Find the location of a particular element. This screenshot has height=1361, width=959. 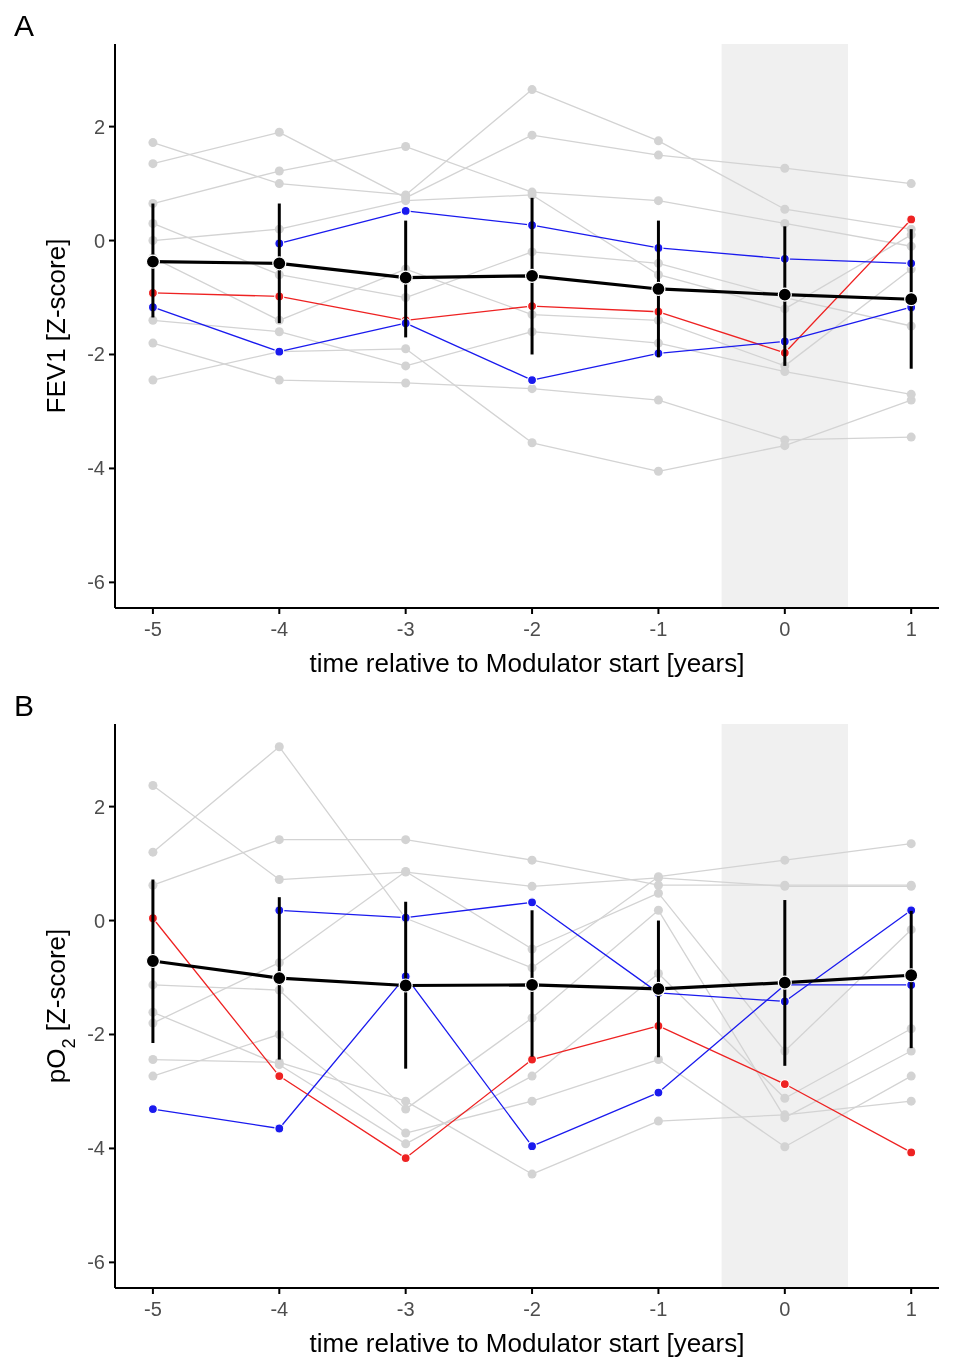

y-axis-title: FEV1 [Z-score] is located at coordinates (56, 326).